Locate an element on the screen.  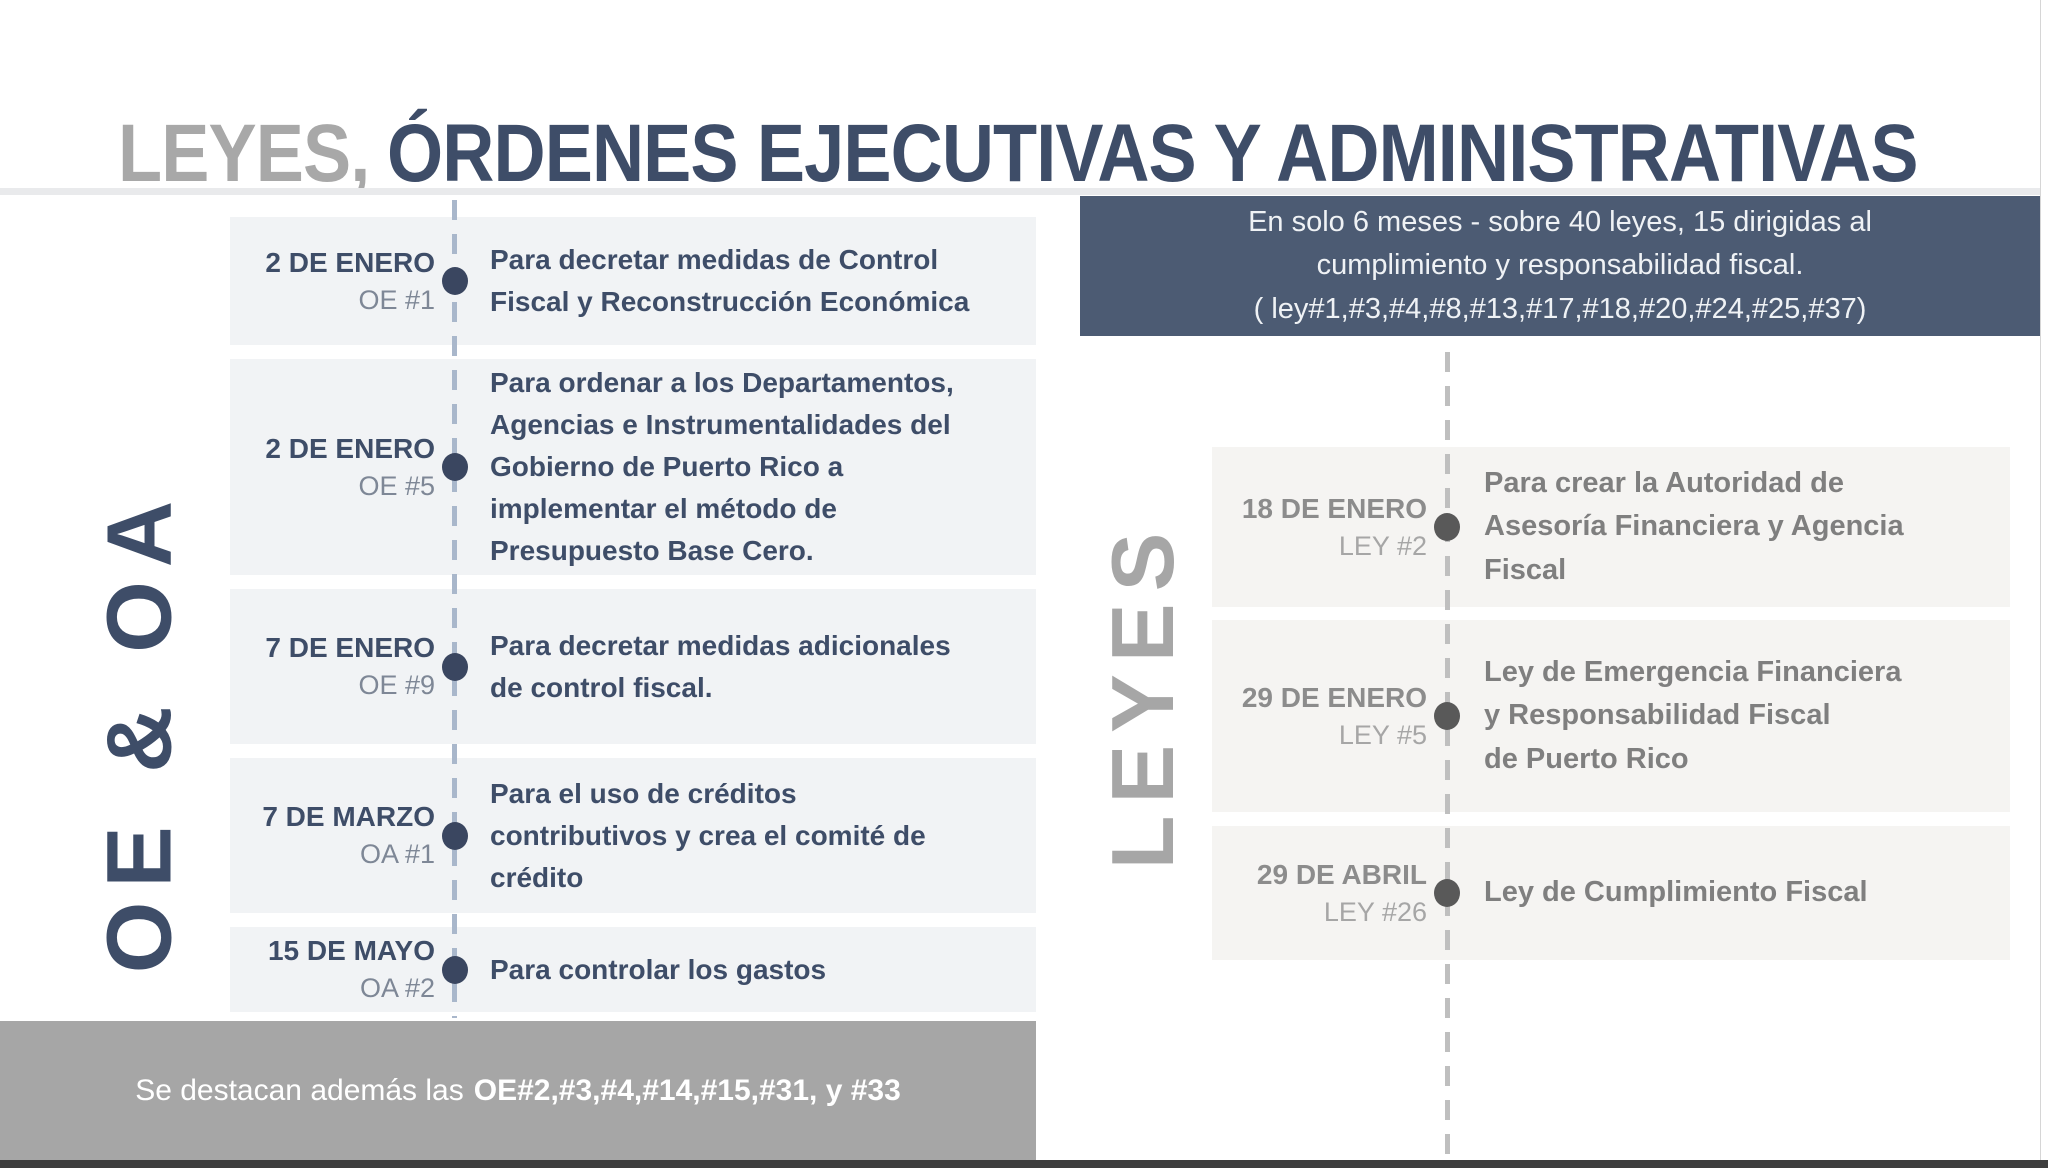
entry-date-block: 7 DE ENERO OE #9 is located at coordinates (332, 666).